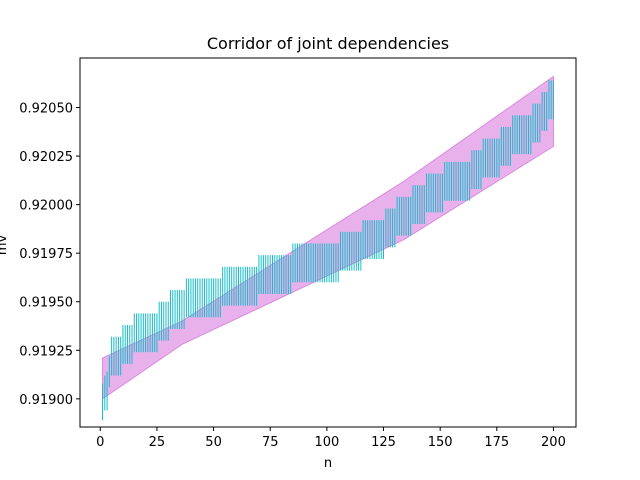 The width and height of the screenshot is (640, 480). I want to click on x-tick-label: 150, so click(440, 442).